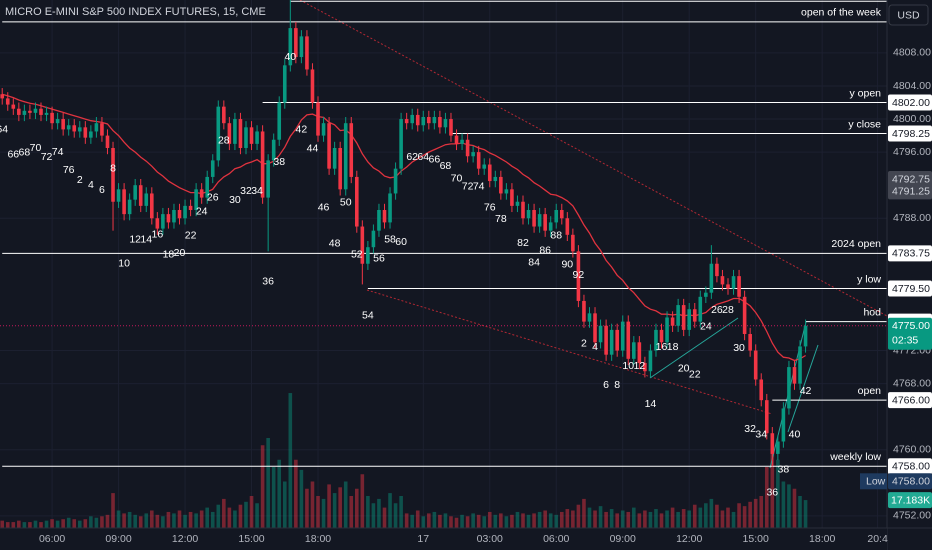 Image resolution: width=932 pixels, height=550 pixels. Describe the element at coordinates (412, 157) in the screenshot. I see `bar-count-label: 62` at that location.